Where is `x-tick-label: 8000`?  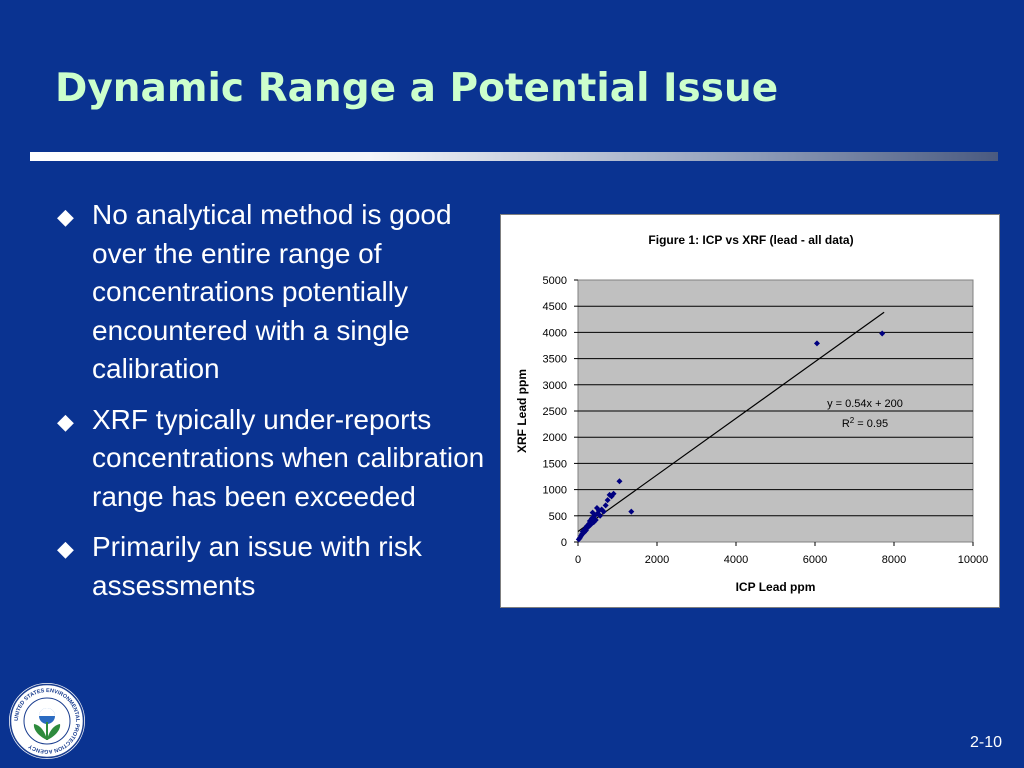 x-tick-label: 8000 is located at coordinates (894, 560).